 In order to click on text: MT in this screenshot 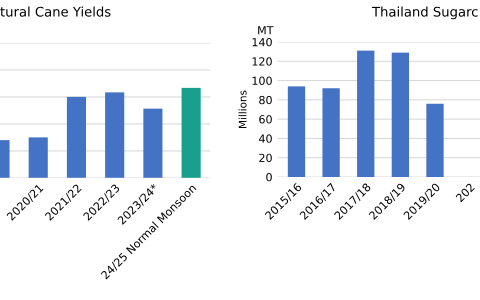, I will do `click(266, 30)`.